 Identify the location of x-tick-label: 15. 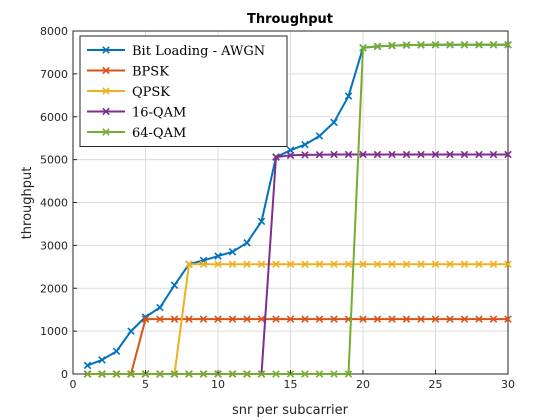
(291, 384).